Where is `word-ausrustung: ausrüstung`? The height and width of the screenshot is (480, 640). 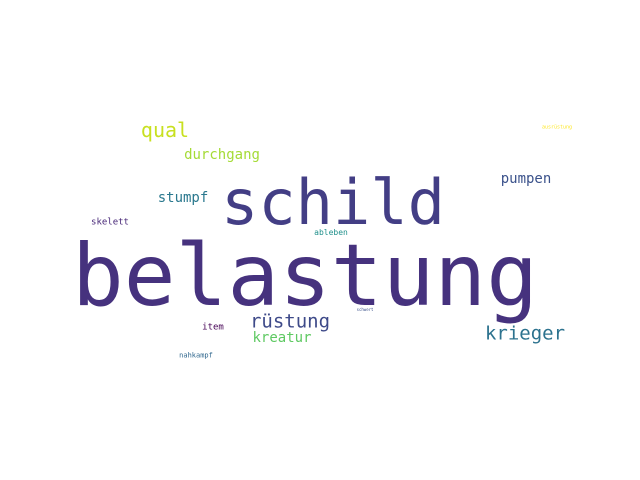
word-ausrustung: ausrüstung is located at coordinates (557, 127).